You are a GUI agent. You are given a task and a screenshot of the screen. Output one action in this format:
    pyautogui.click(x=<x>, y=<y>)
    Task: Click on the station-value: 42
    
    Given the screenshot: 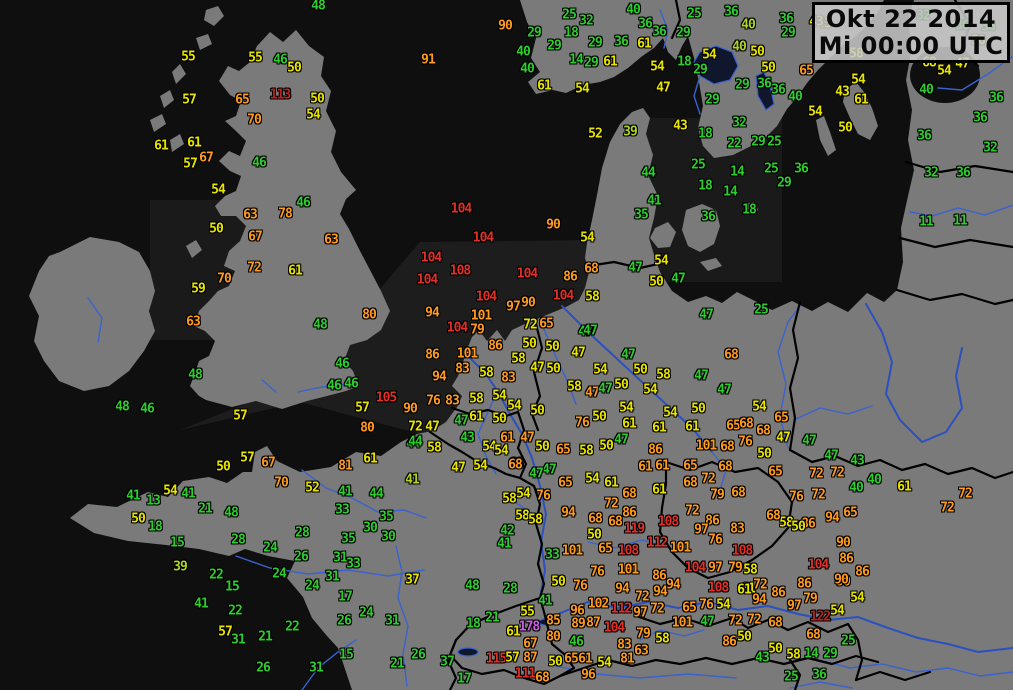 What is the action you would take?
    pyautogui.click(x=507, y=531)
    